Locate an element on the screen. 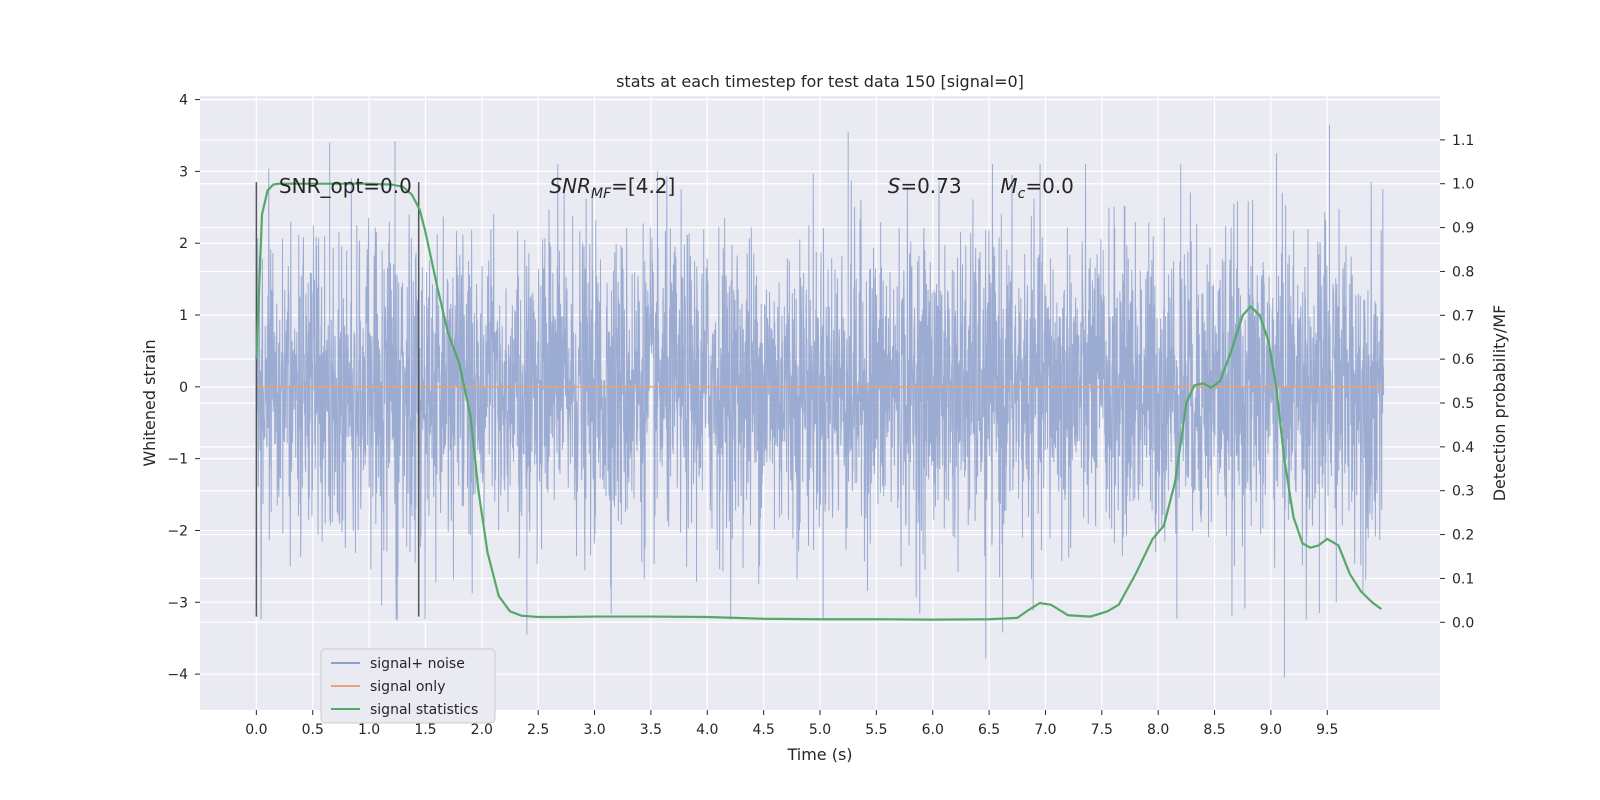 This screenshot has height=800, width=1600. y-right-tick-label: 0.5 is located at coordinates (1463, 404).